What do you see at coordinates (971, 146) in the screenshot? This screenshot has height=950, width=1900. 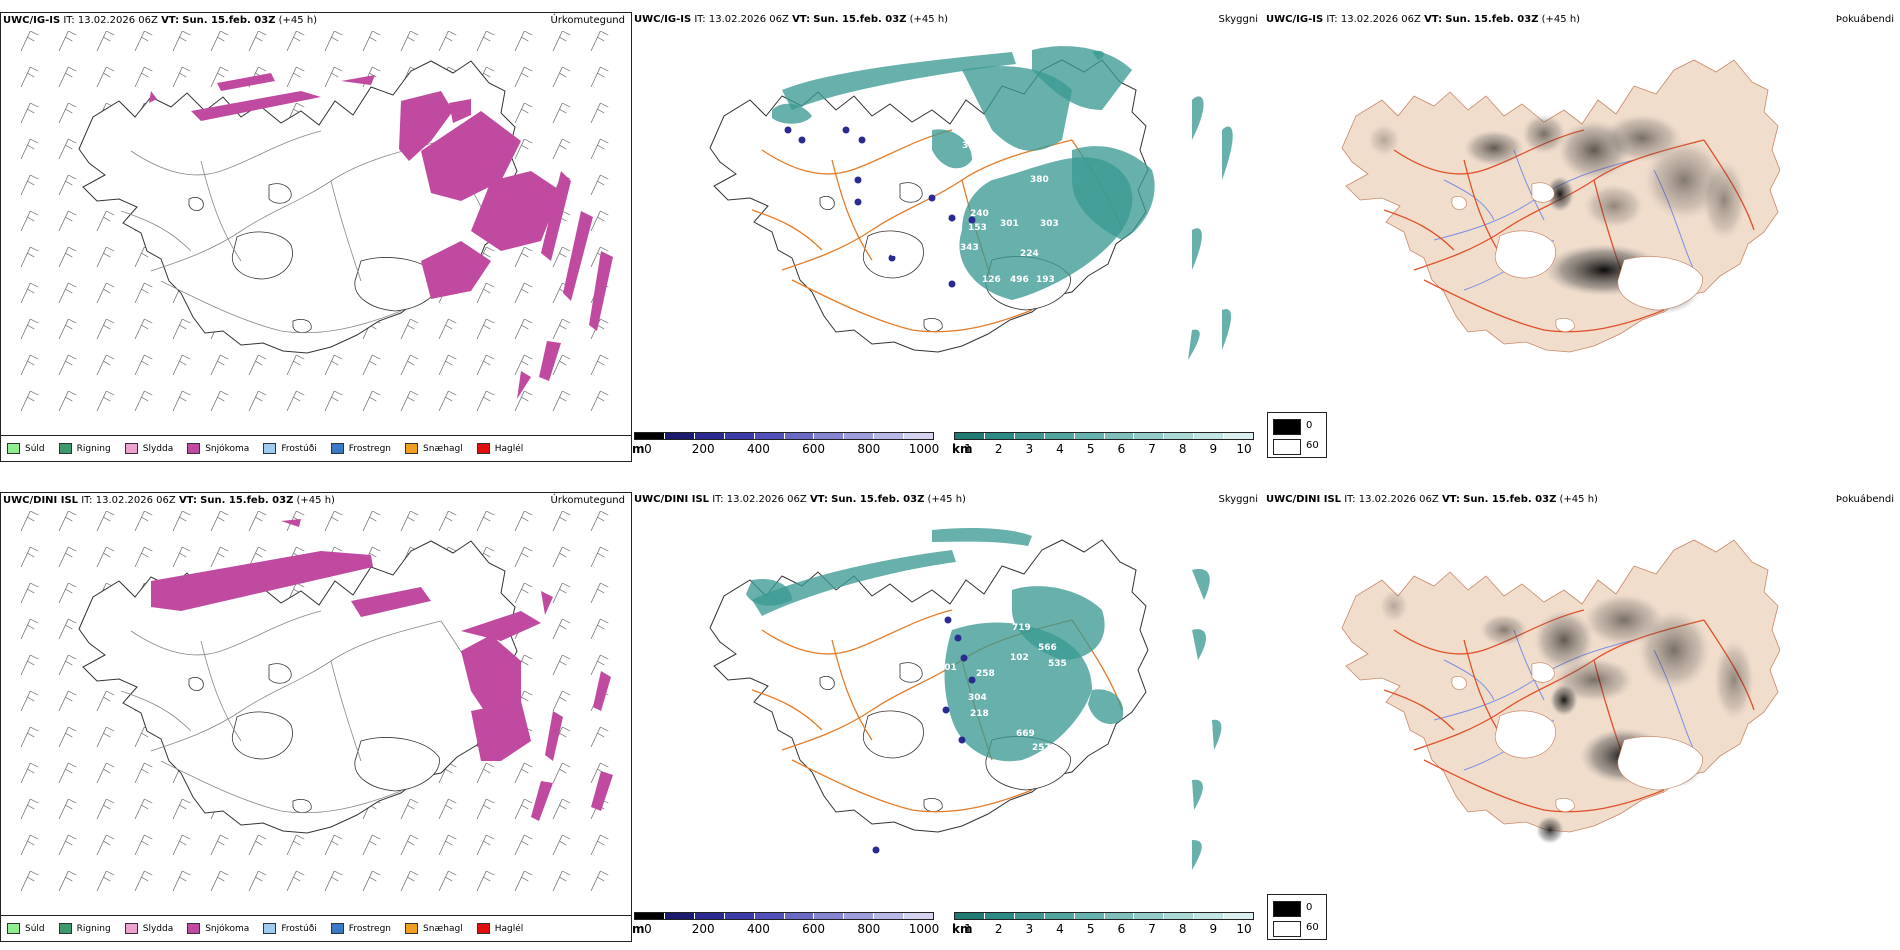 I see `cloud-height-label: 372` at bounding box center [971, 146].